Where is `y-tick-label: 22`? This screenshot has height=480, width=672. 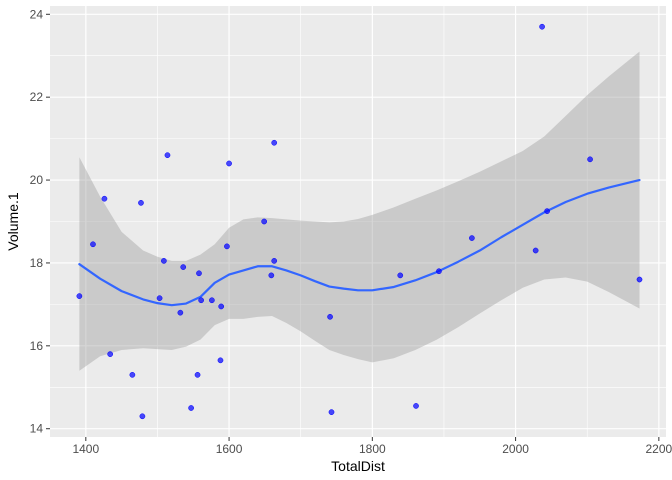 y-tick-label: 22 is located at coordinates (37, 97).